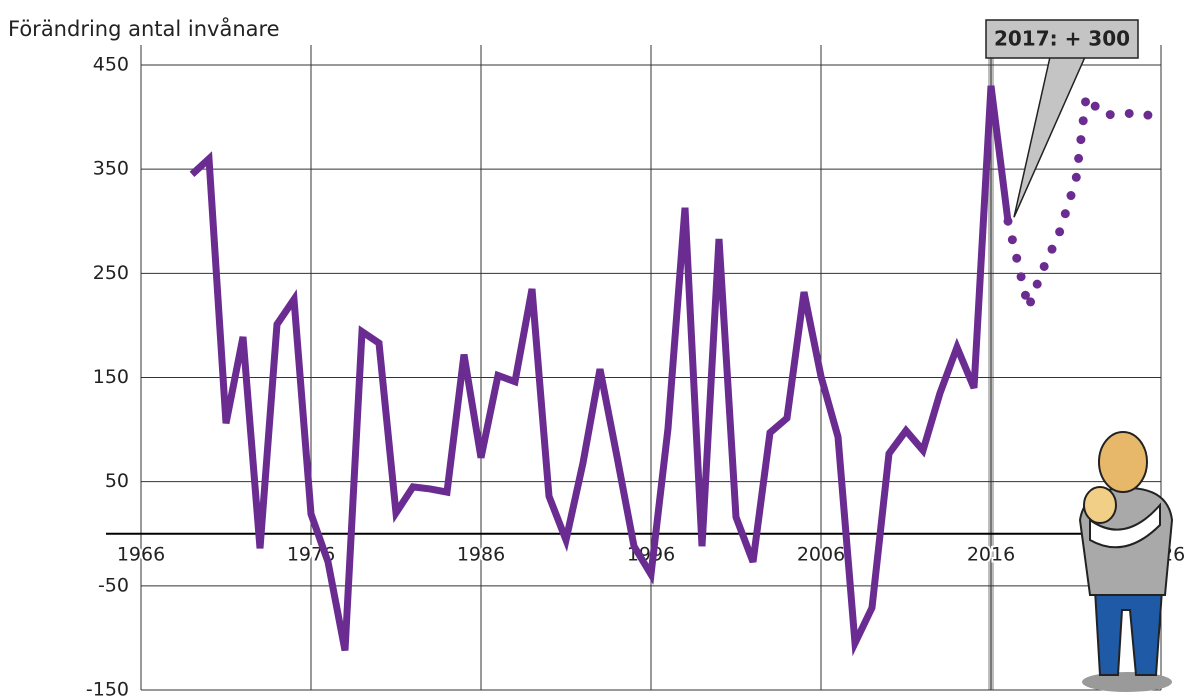  I want to click on forecast-line, so click(1082, 204).